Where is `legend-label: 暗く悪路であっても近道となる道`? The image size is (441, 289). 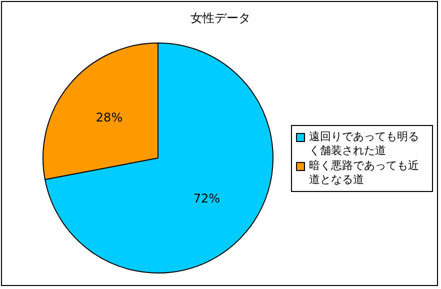
legend-label: 暗く悪路であっても近道となる道 is located at coordinates (364, 173).